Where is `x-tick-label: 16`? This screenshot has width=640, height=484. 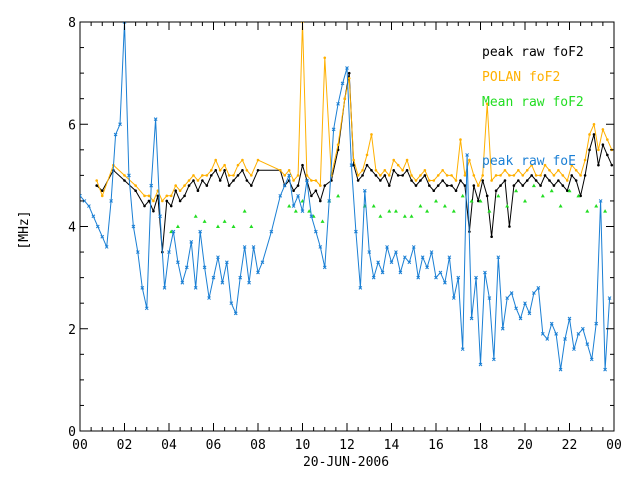 x-tick-label: 16 is located at coordinates (436, 445).